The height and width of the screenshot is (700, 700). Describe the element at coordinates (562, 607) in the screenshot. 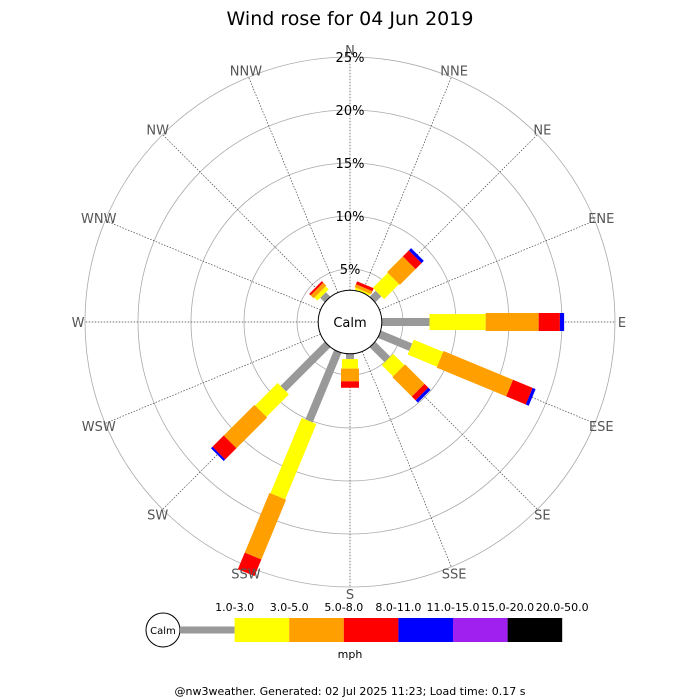

I see `legend-label-7: 20.0-50.0` at that location.